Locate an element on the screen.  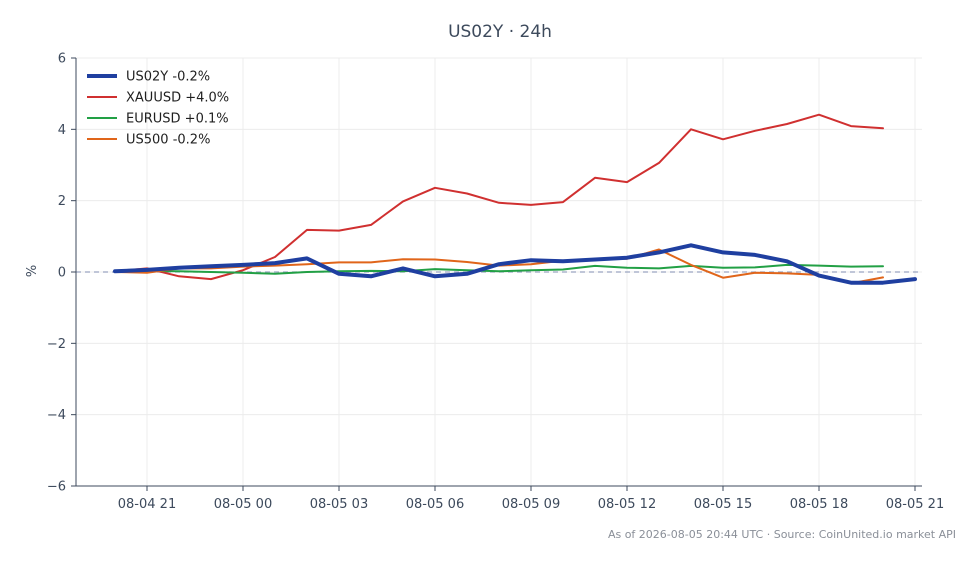
x-tick-label: 08-05 00 is located at coordinates (243, 504).